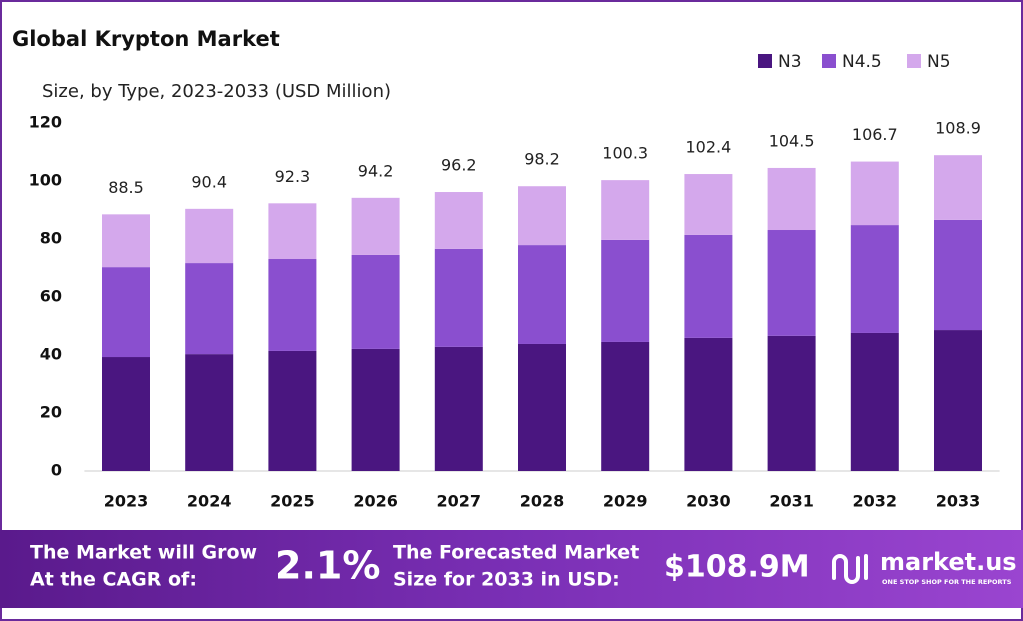  Describe the element at coordinates (790, 62) in the screenshot. I see `legend-label: N3` at that location.